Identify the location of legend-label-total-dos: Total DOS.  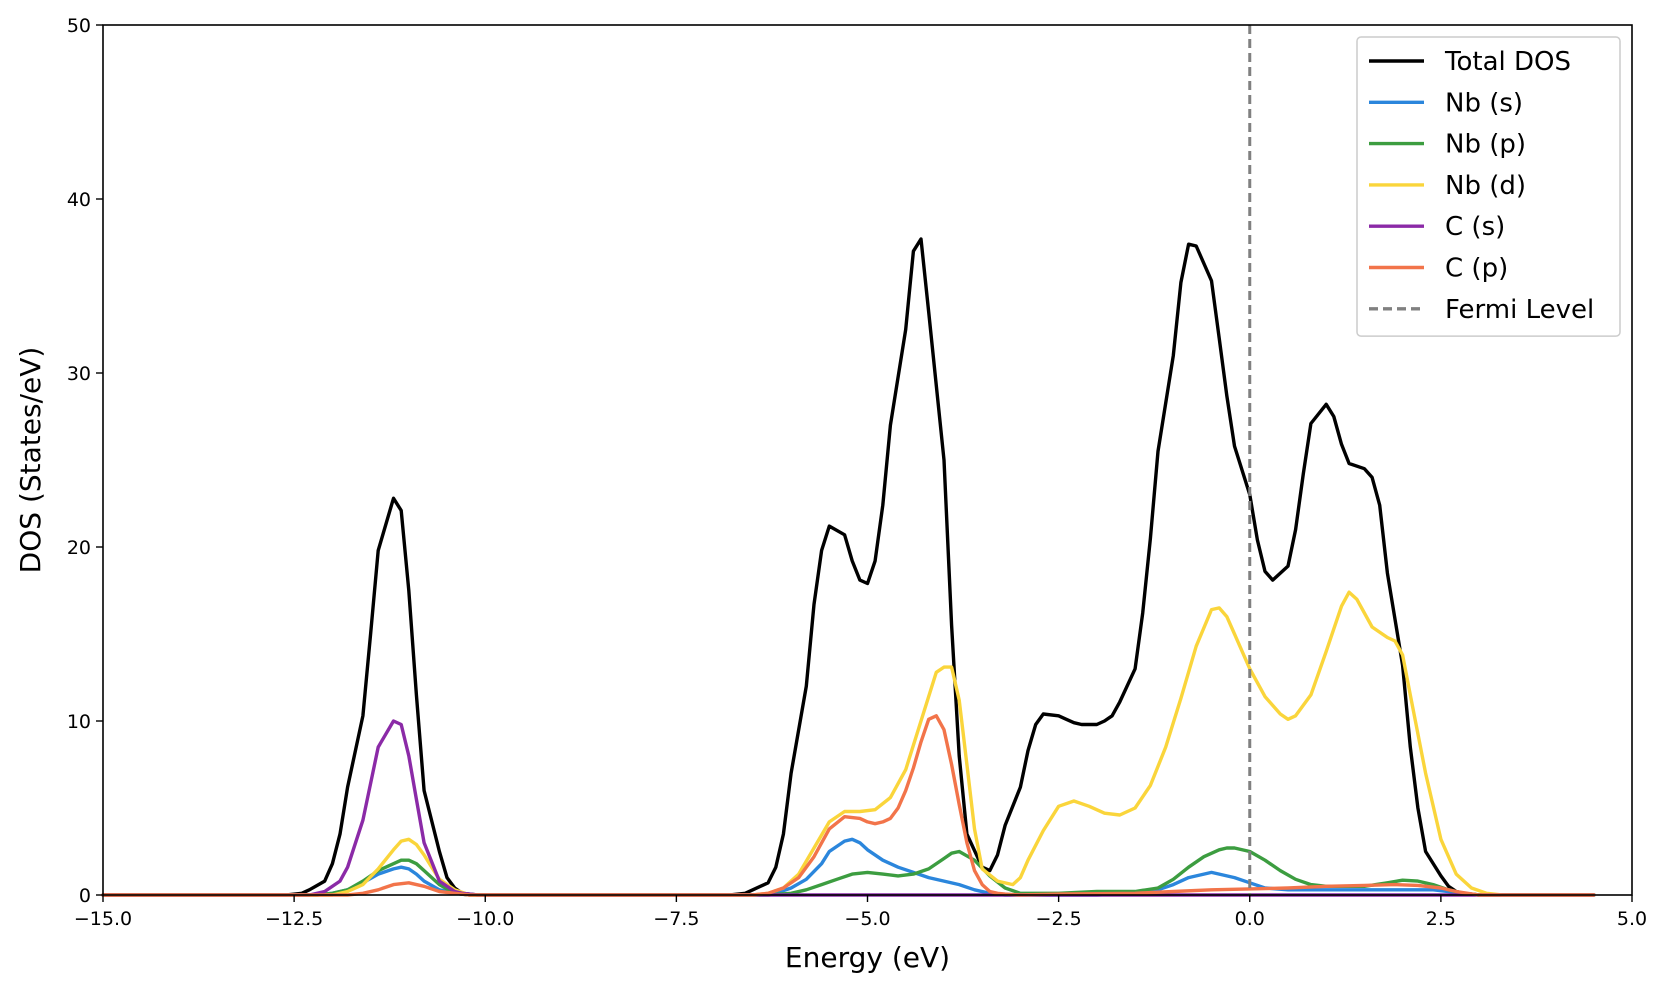
(1507, 62).